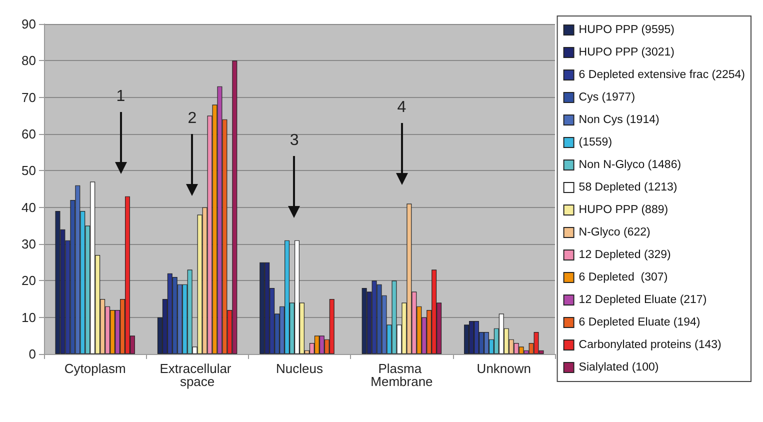  What do you see at coordinates (614, 232) in the screenshot?
I see `legend-label: N-Glyco (622)` at bounding box center [614, 232].